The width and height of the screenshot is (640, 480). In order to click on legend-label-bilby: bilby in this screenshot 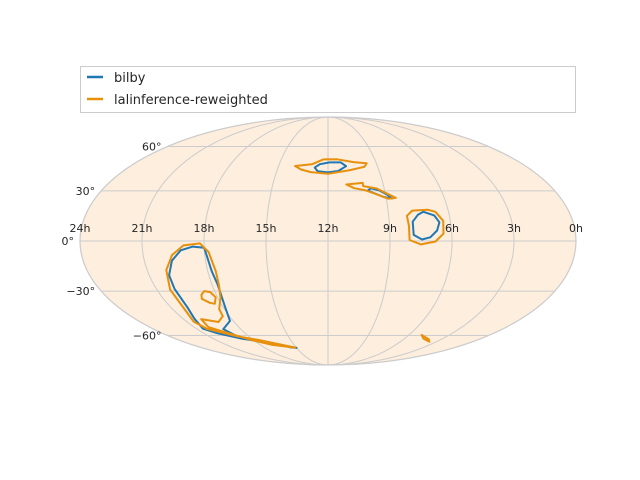, I will do `click(130, 78)`.